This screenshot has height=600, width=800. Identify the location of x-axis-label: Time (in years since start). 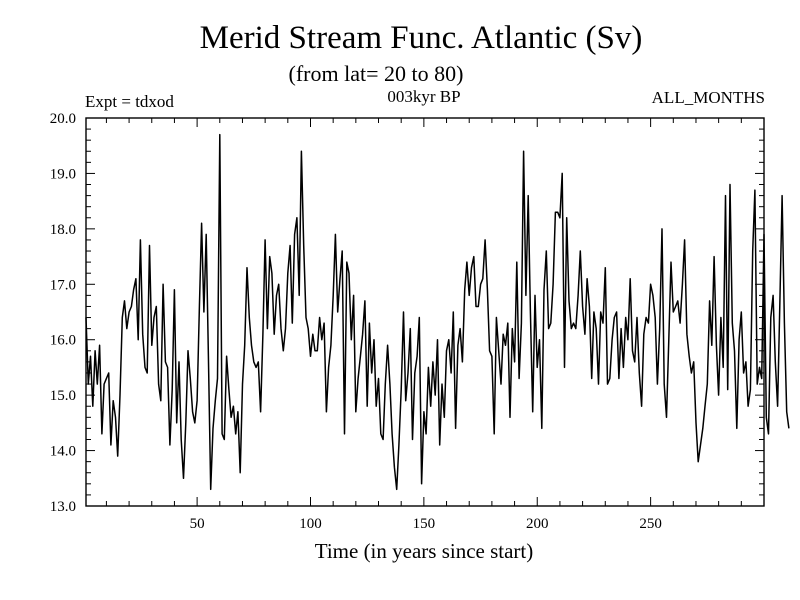
(424, 551).